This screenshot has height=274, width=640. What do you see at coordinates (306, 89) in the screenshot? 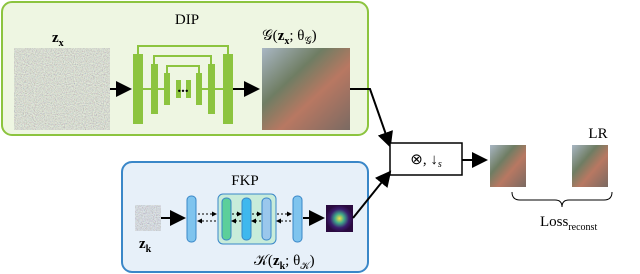
I see `hr-image` at bounding box center [306, 89].